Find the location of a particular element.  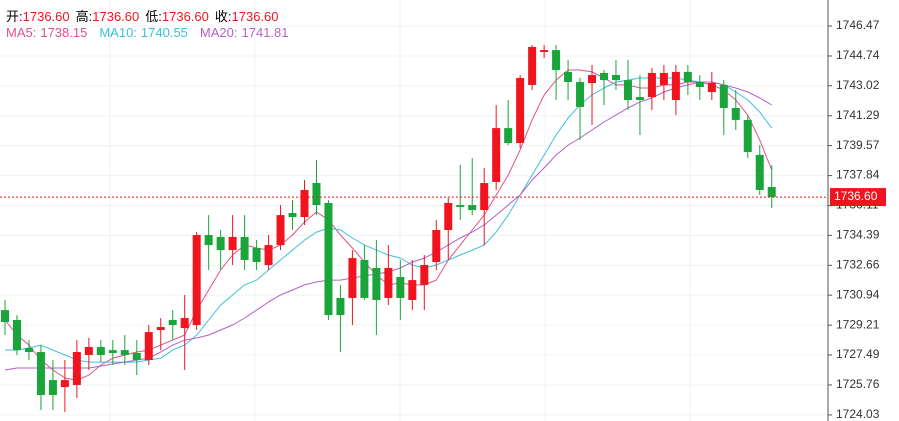

legend-name: MA10: is located at coordinates (118, 32).